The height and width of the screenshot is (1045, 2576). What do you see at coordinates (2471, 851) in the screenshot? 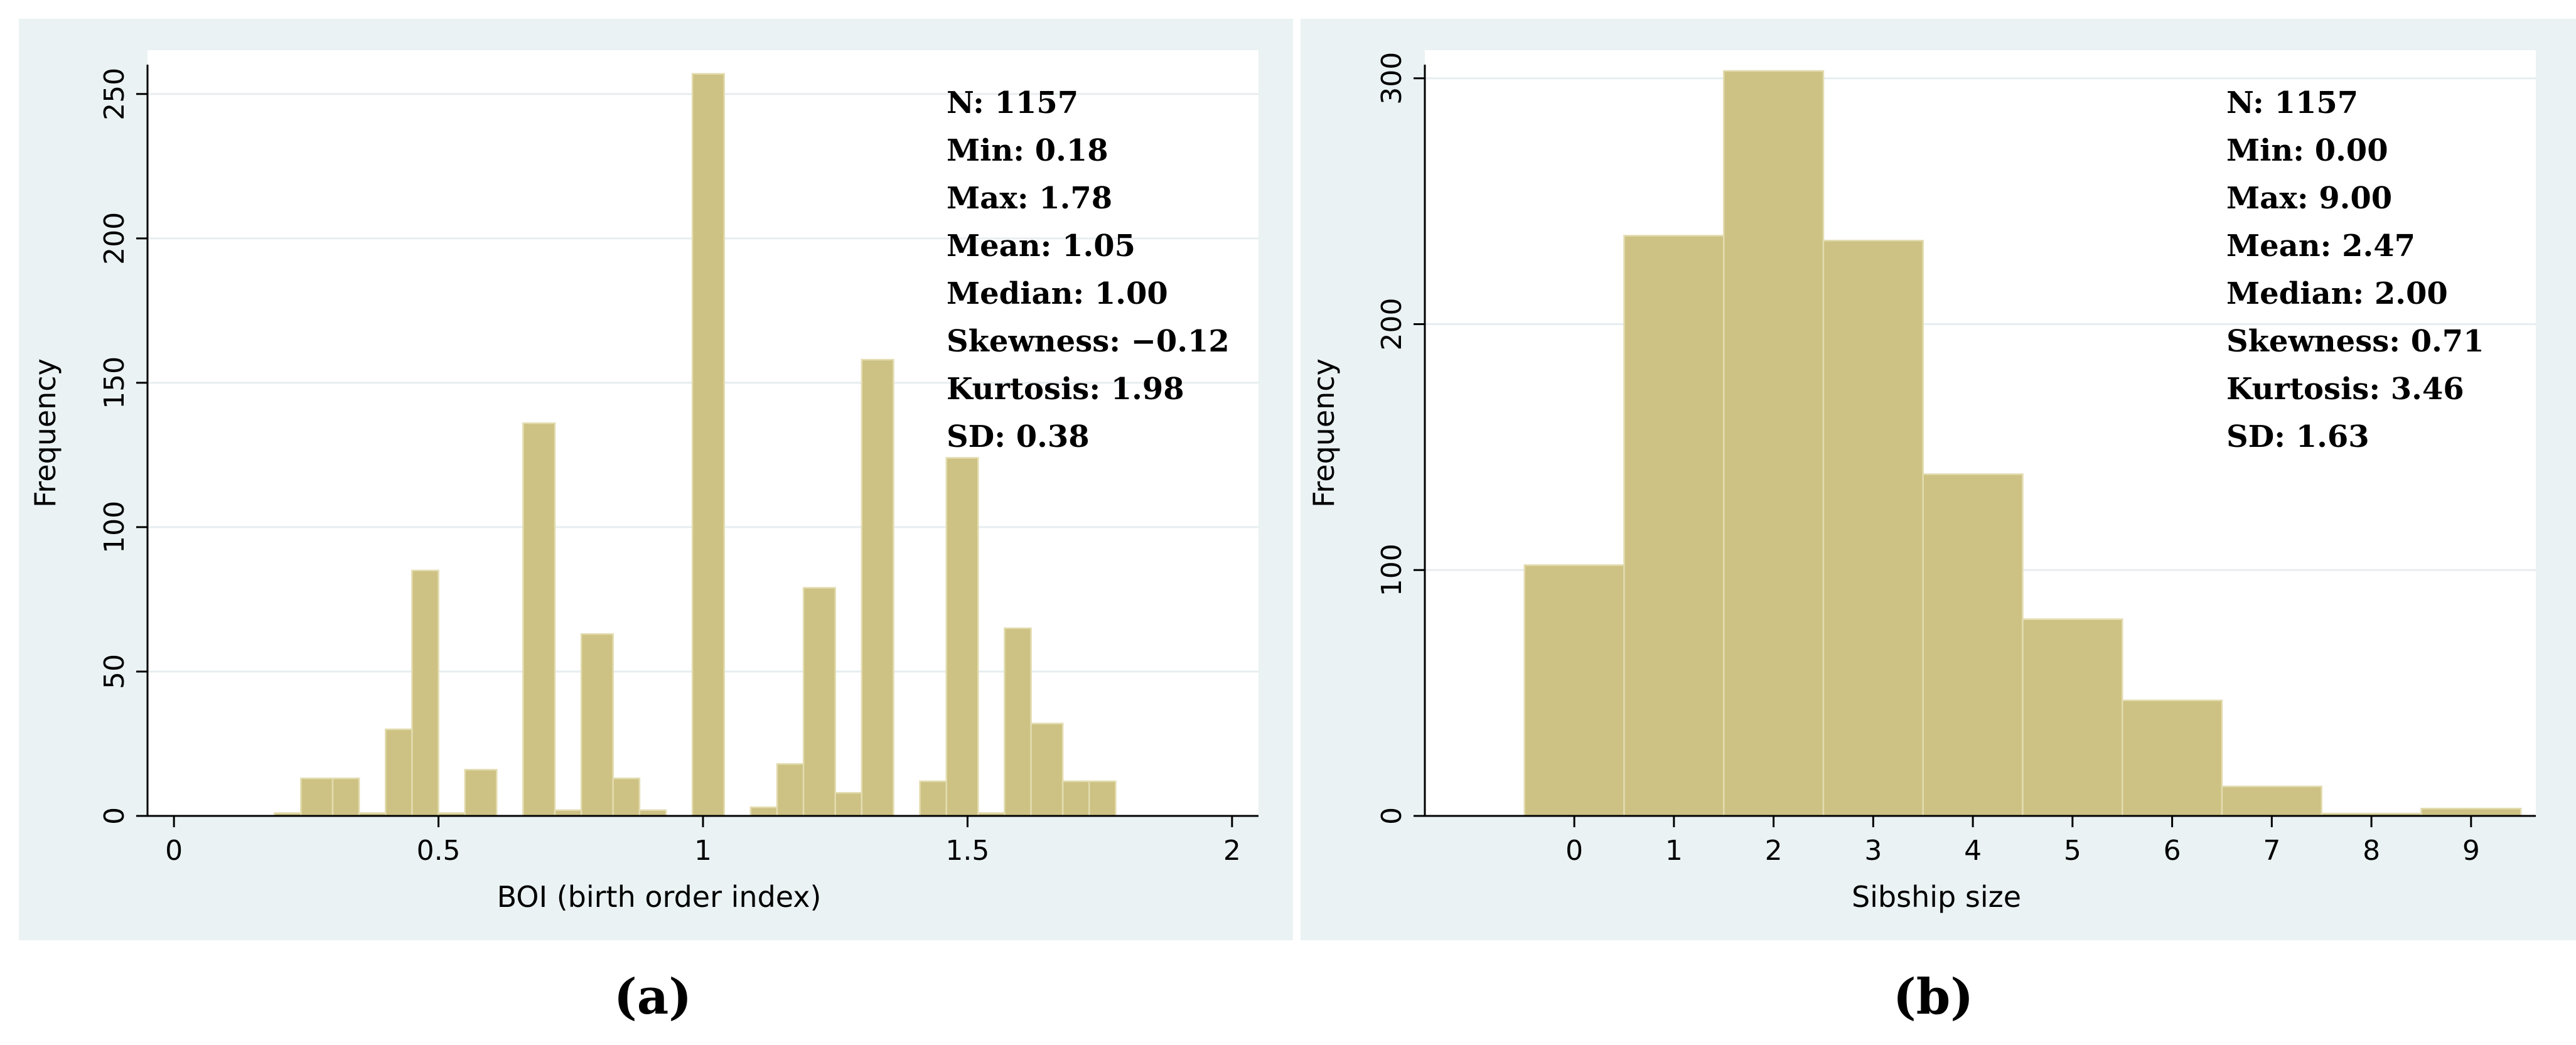
I see `x-tick-label: 9` at bounding box center [2471, 851].